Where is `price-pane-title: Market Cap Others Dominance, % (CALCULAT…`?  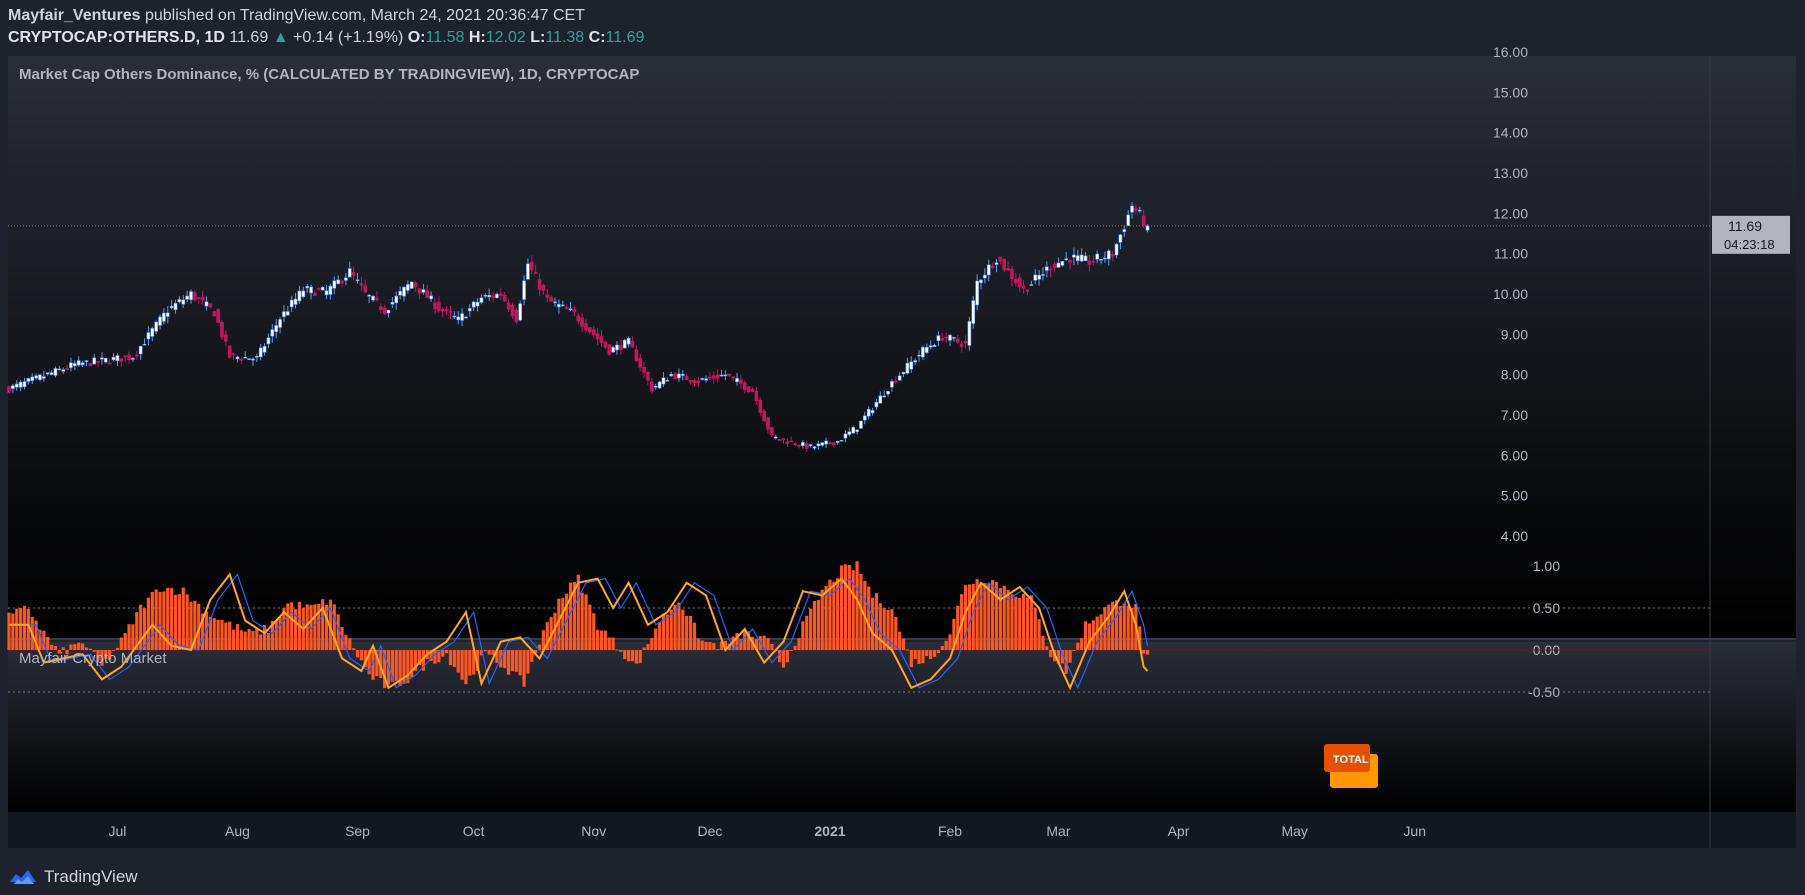
price-pane-title: Market Cap Others Dominance, % (CALCULAT… is located at coordinates (329, 74).